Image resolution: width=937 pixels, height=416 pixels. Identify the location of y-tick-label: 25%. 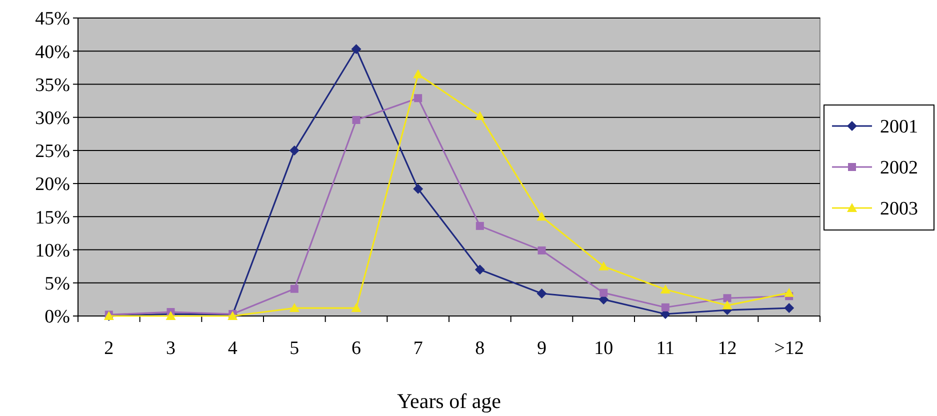
(52, 151).